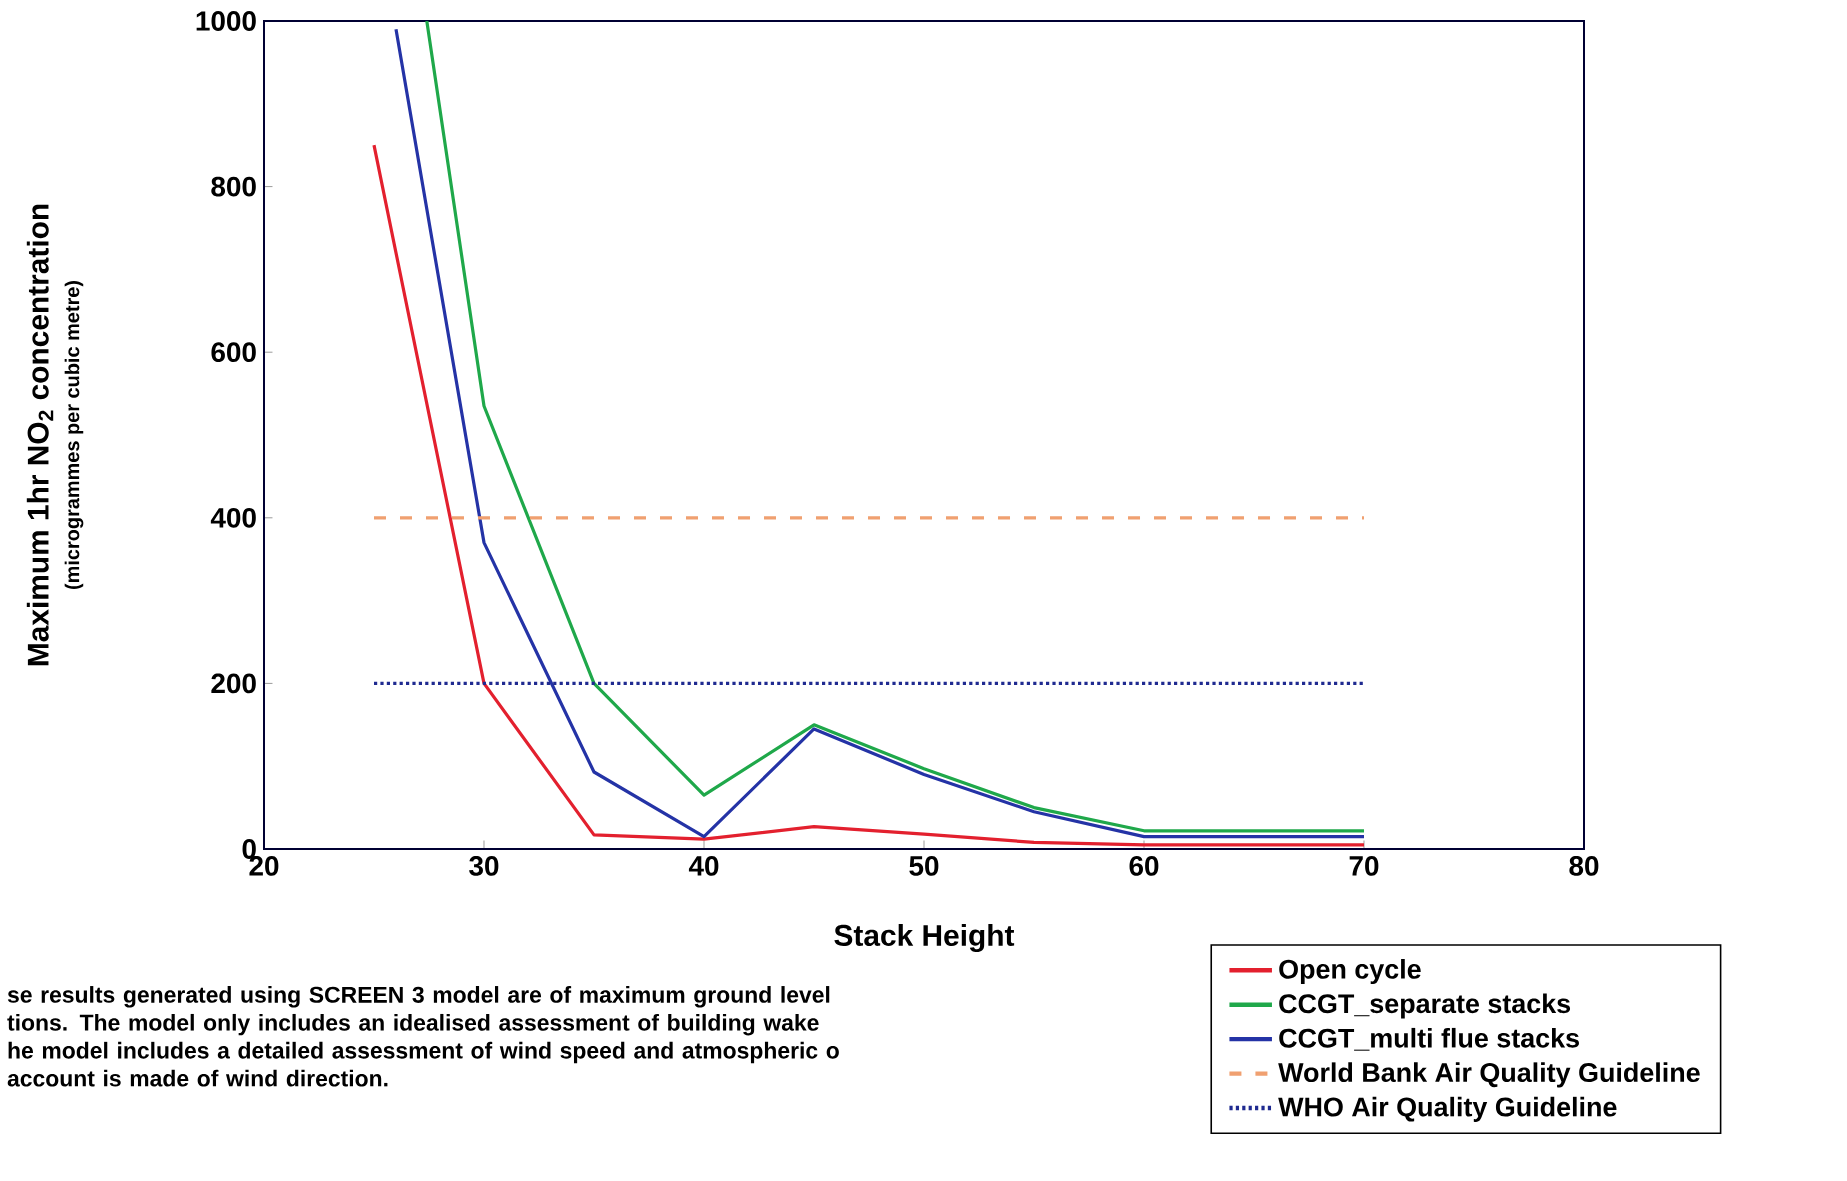  Describe the element at coordinates (1489, 1075) in the screenshot. I see `legend-label: World Bank Air Quality Guideline` at that location.